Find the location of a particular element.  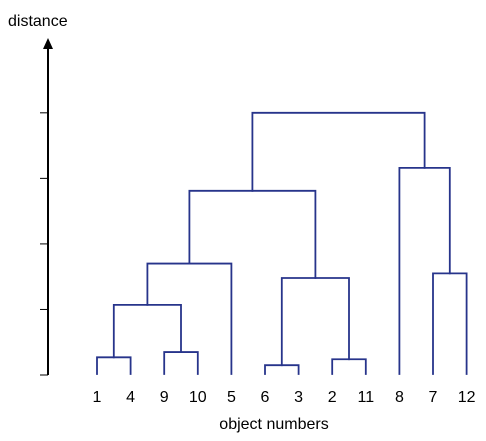

leaf-label-4: 4 is located at coordinates (130, 397).